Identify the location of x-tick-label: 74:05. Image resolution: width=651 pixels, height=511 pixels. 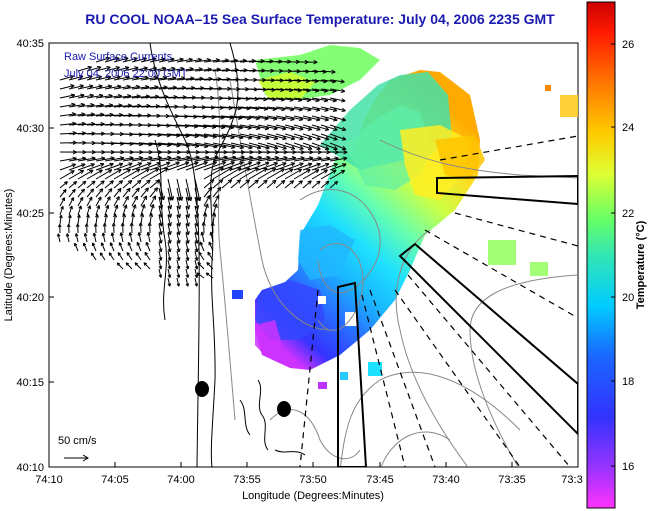
(115, 480).